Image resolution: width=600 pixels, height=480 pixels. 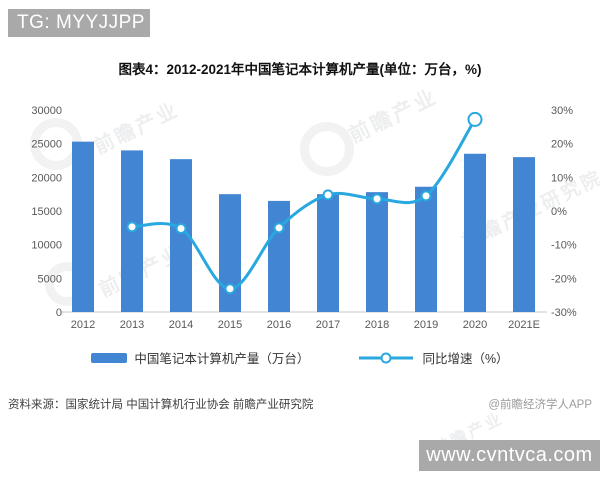 I want to click on right-axis-tick: -30%, so click(x=564, y=313).